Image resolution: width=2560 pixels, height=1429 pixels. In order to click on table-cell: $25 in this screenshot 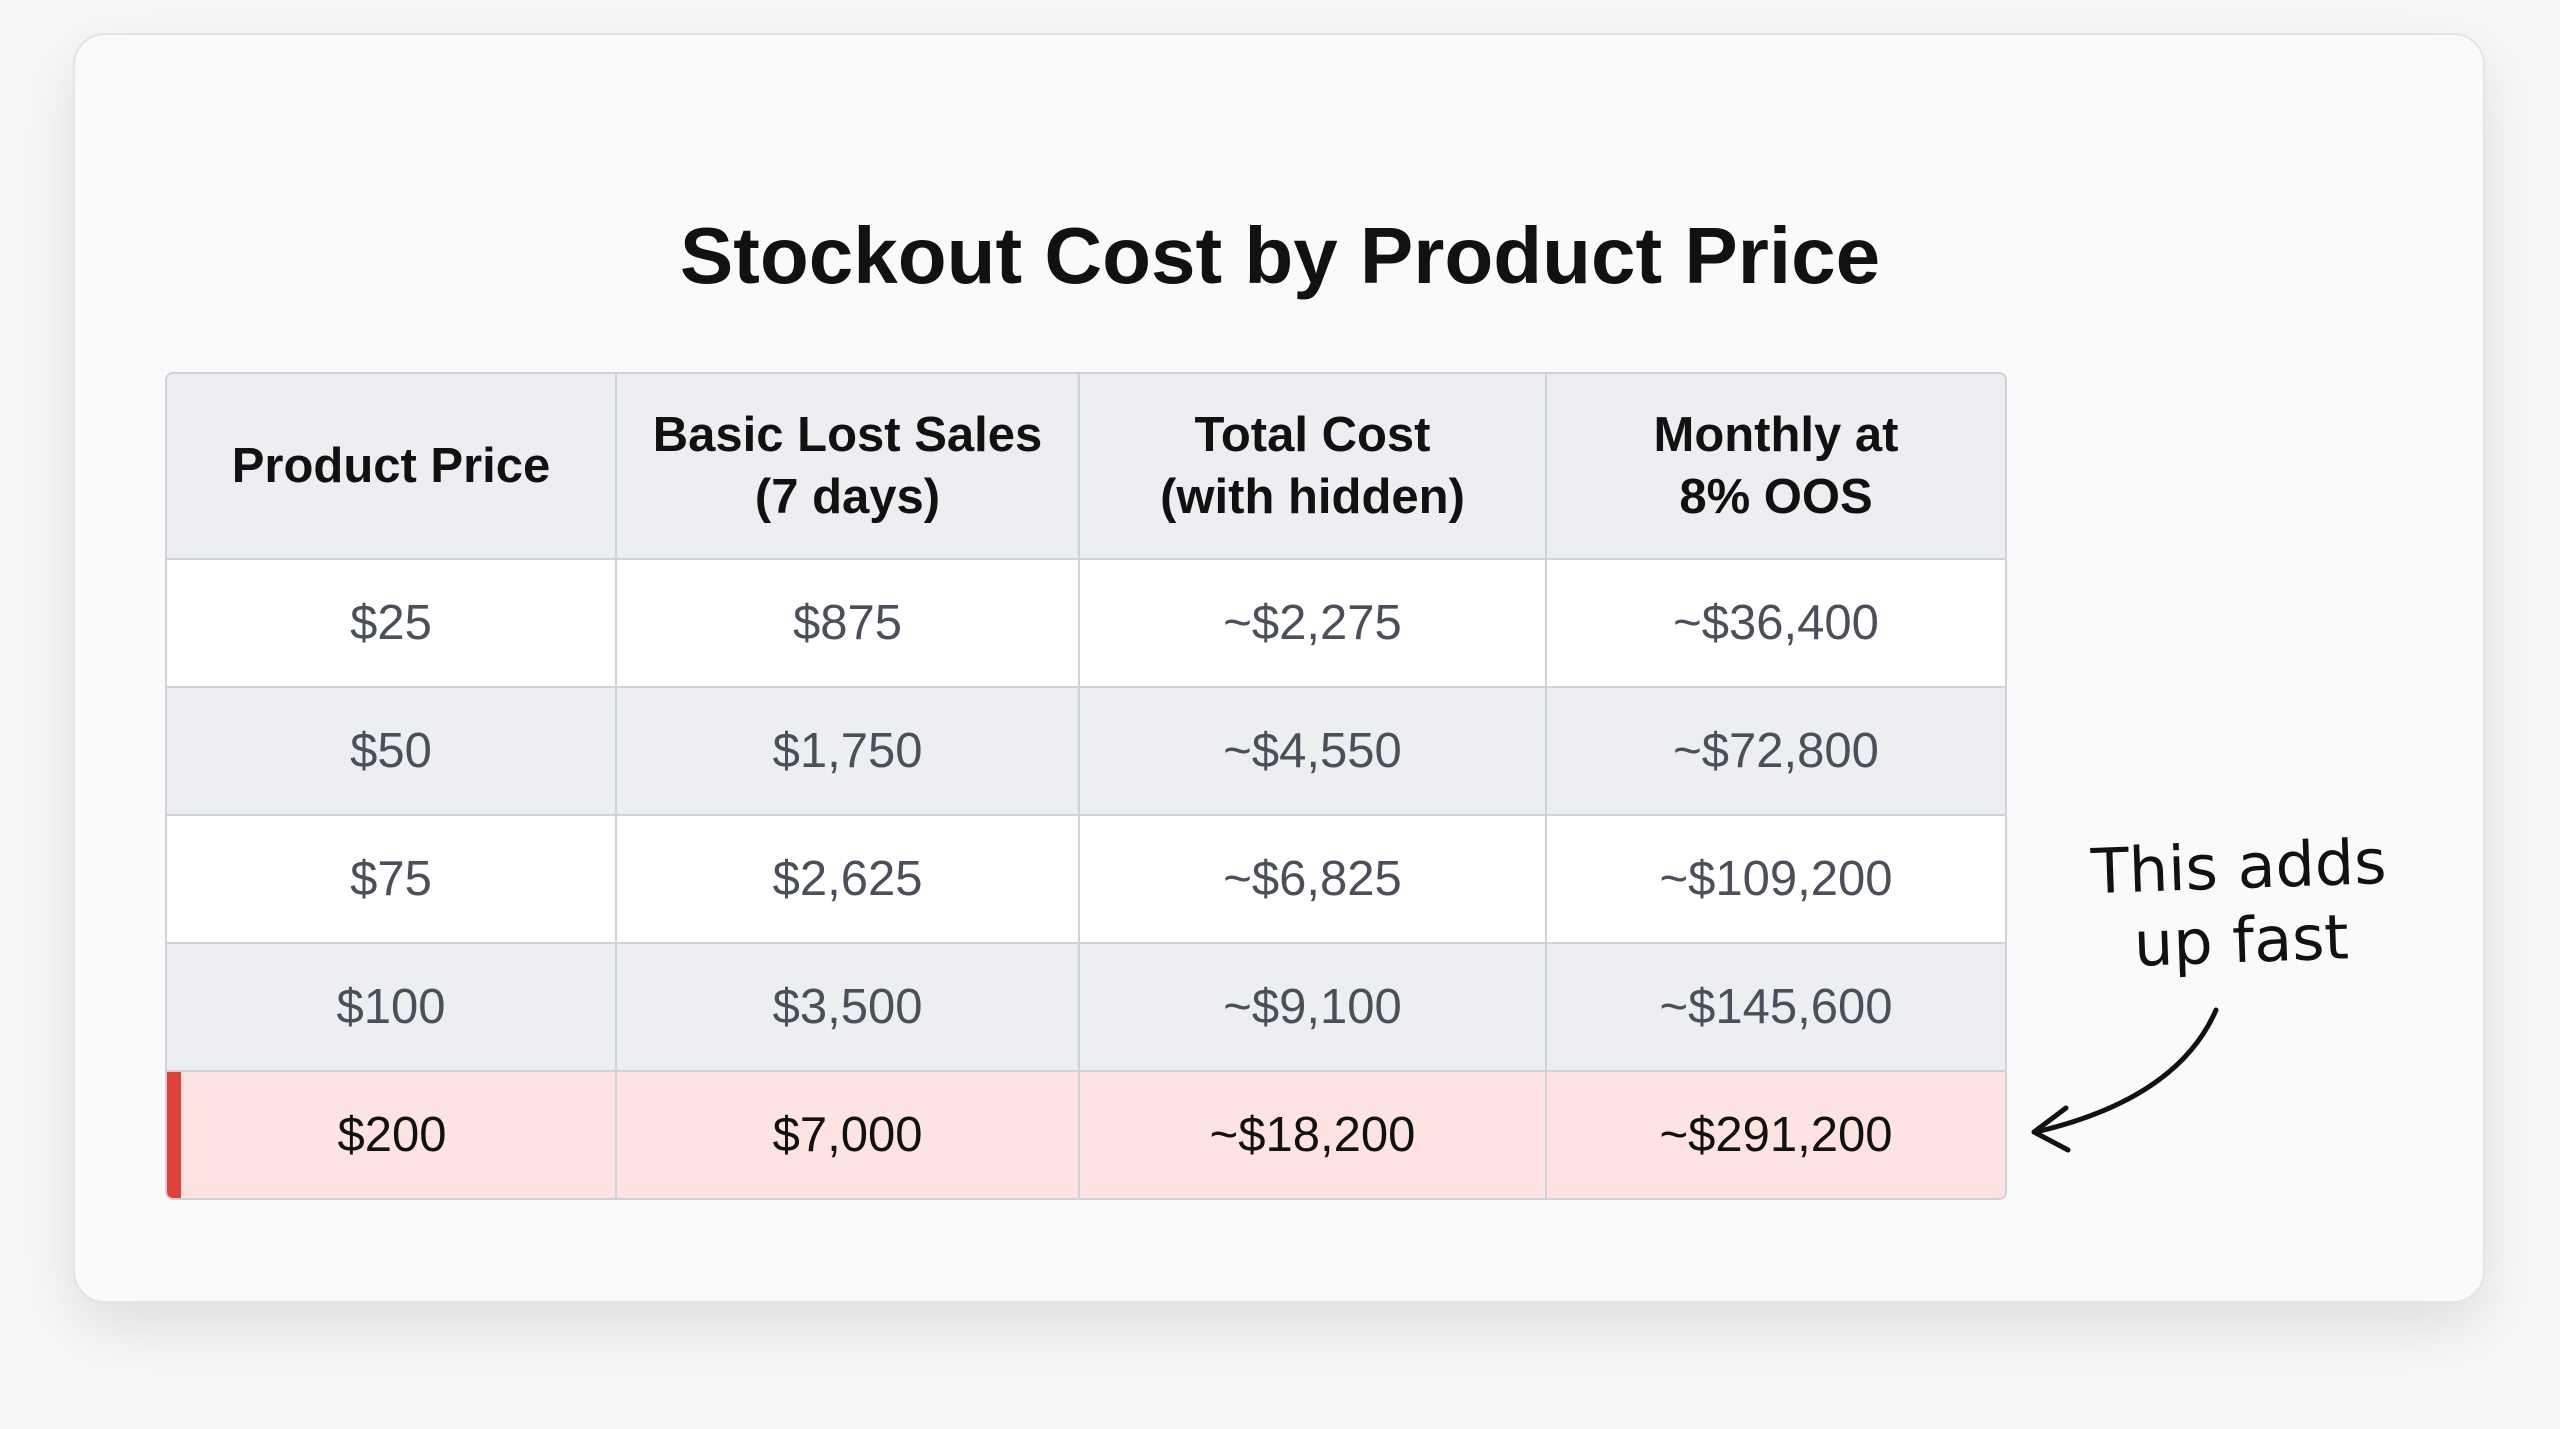, I will do `click(391, 623)`.